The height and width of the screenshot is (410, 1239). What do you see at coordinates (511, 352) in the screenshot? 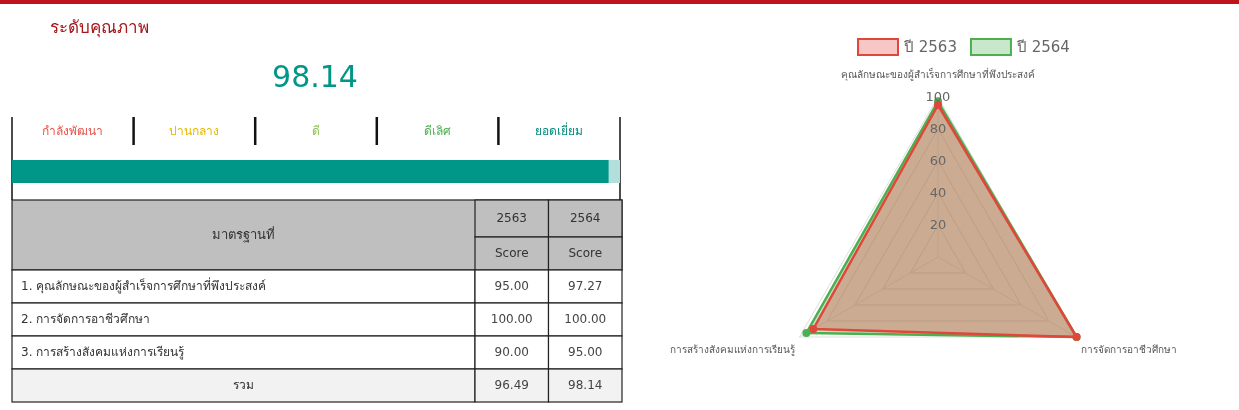
I see `text: 90.00` at bounding box center [511, 352].